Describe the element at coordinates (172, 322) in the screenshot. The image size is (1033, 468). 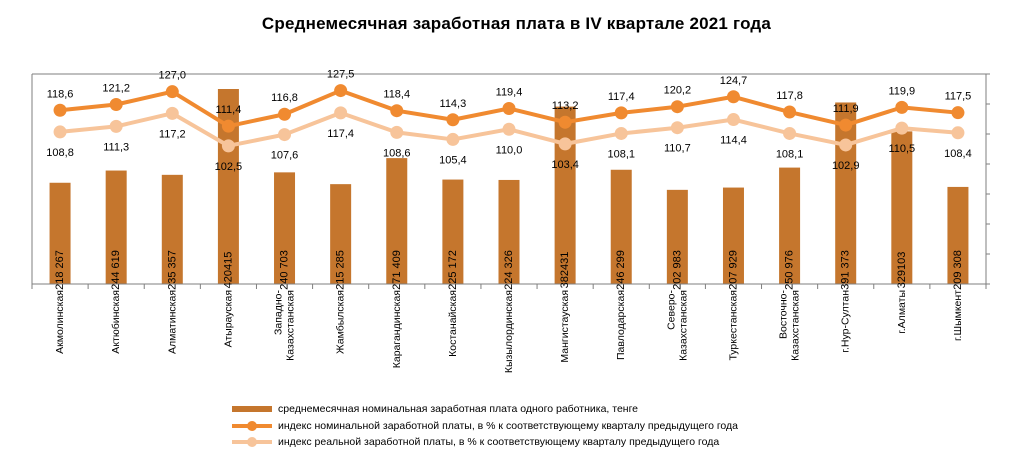
I see `category-label: Алматинская` at that location.